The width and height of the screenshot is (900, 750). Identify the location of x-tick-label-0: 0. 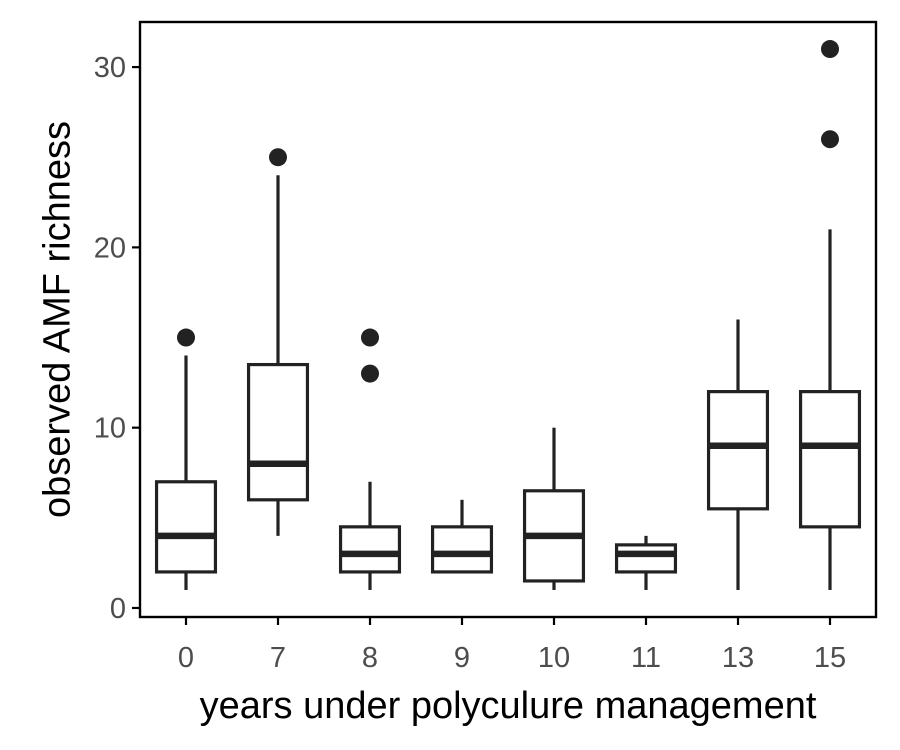
(186, 658).